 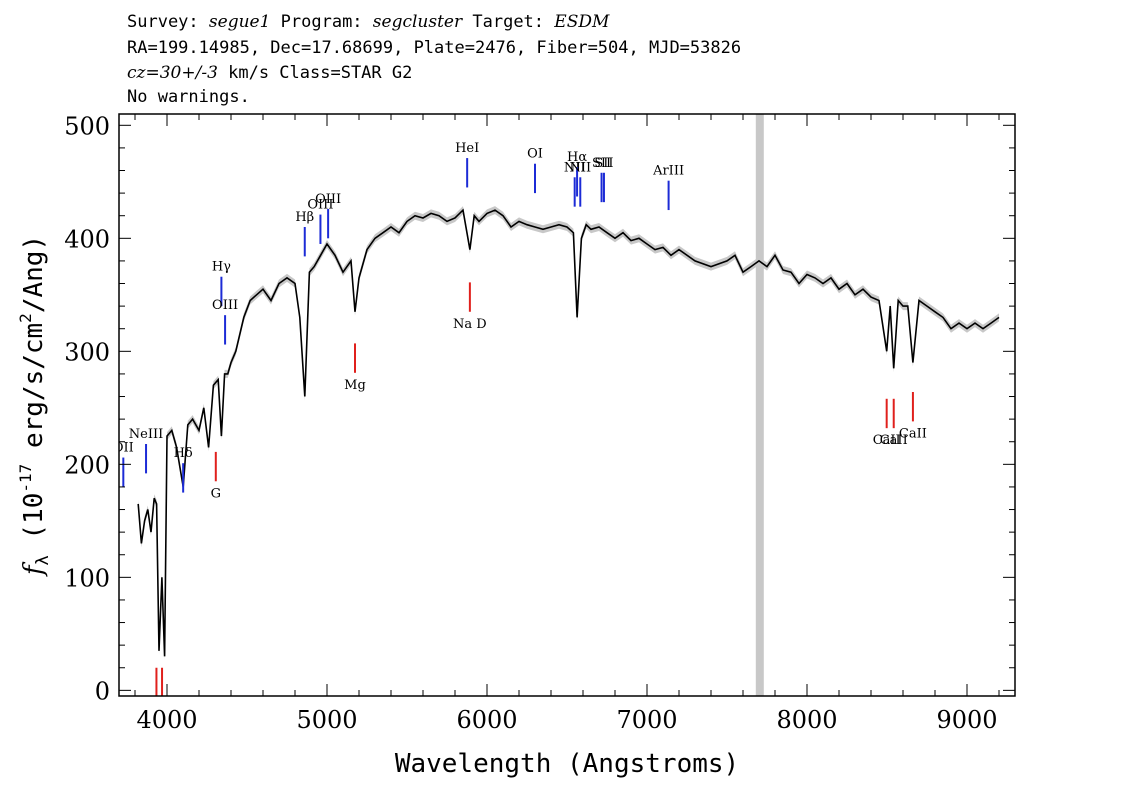 I want to click on survey-value: segue1, so click(x=239, y=22).